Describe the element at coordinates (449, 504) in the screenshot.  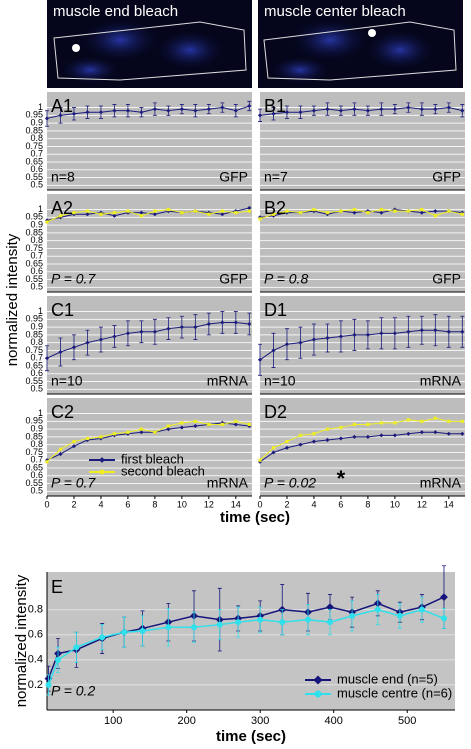
I see `x-tick-label: 14` at that location.